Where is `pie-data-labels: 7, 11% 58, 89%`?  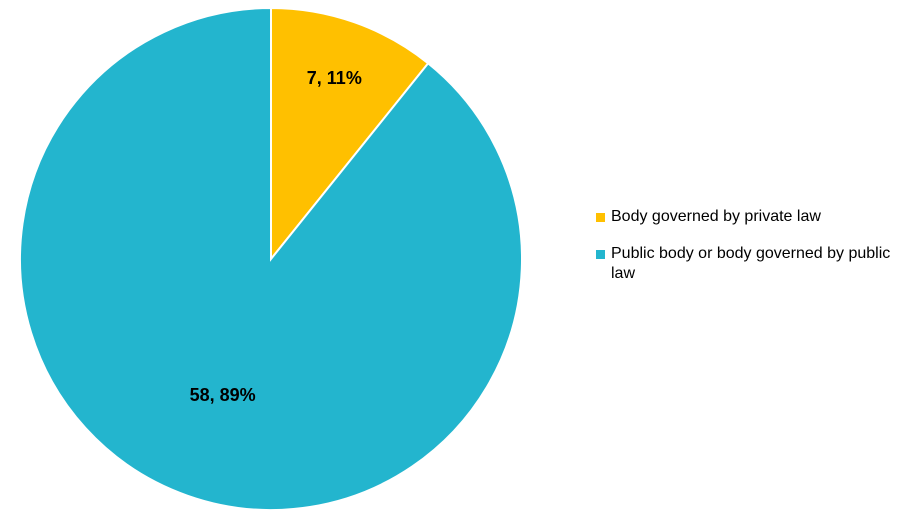
pie-data-labels: 7, 11% 58, 89% is located at coordinates (276, 236).